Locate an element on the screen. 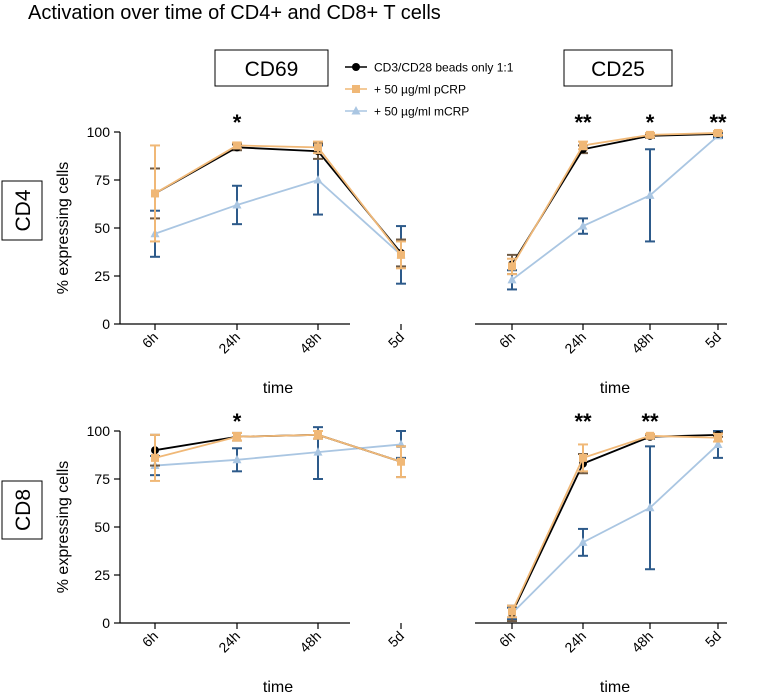 The image size is (768, 697). legend-label: + 50 µg/ml pCRP is located at coordinates (420, 90).